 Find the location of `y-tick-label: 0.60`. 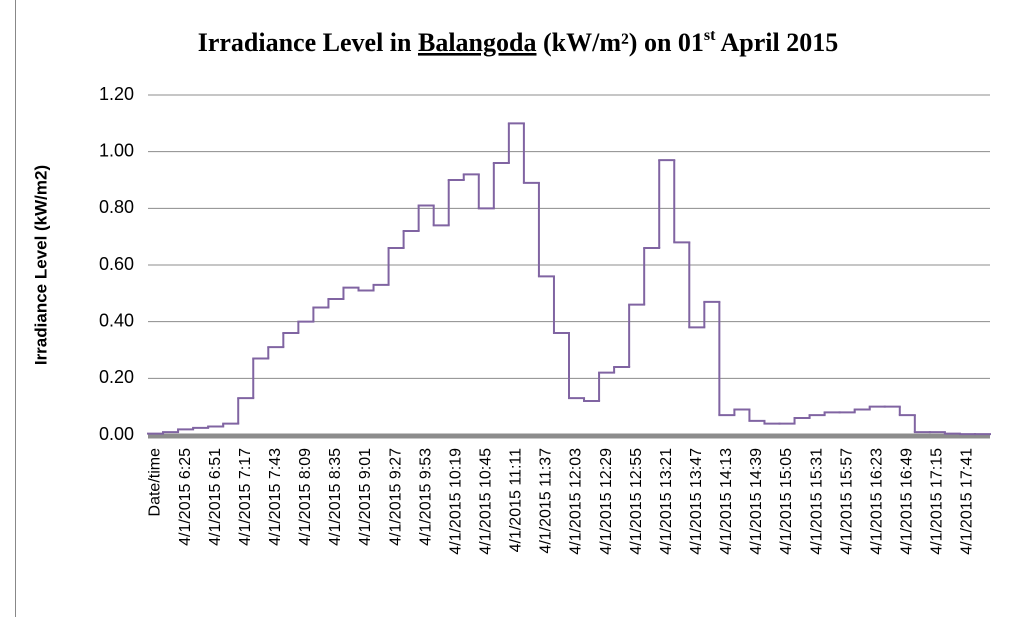

y-tick-label: 0.60 is located at coordinates (116, 264).